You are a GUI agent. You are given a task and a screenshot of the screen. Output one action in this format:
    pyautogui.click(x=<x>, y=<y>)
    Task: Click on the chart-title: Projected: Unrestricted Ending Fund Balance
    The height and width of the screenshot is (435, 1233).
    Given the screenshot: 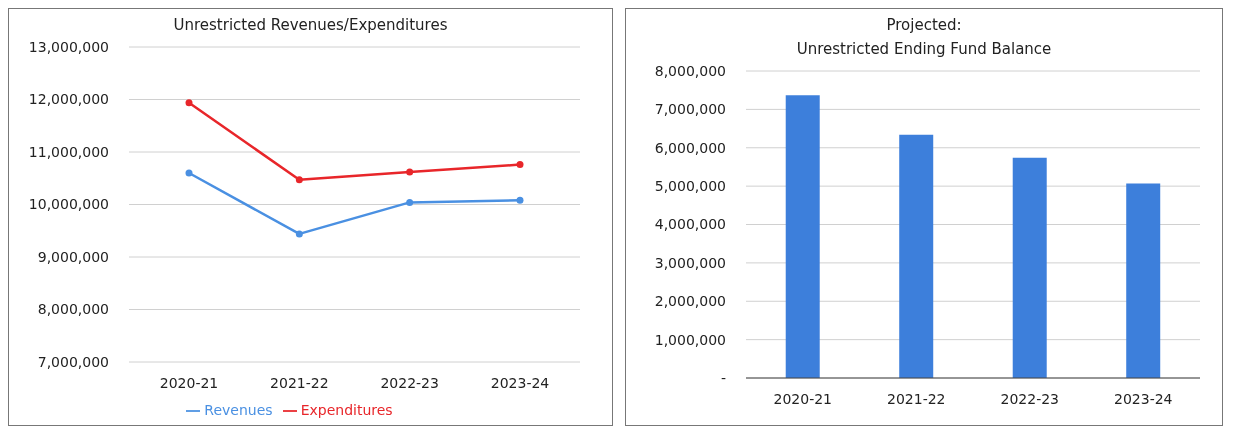 What is the action you would take?
    pyautogui.click(x=924, y=37)
    